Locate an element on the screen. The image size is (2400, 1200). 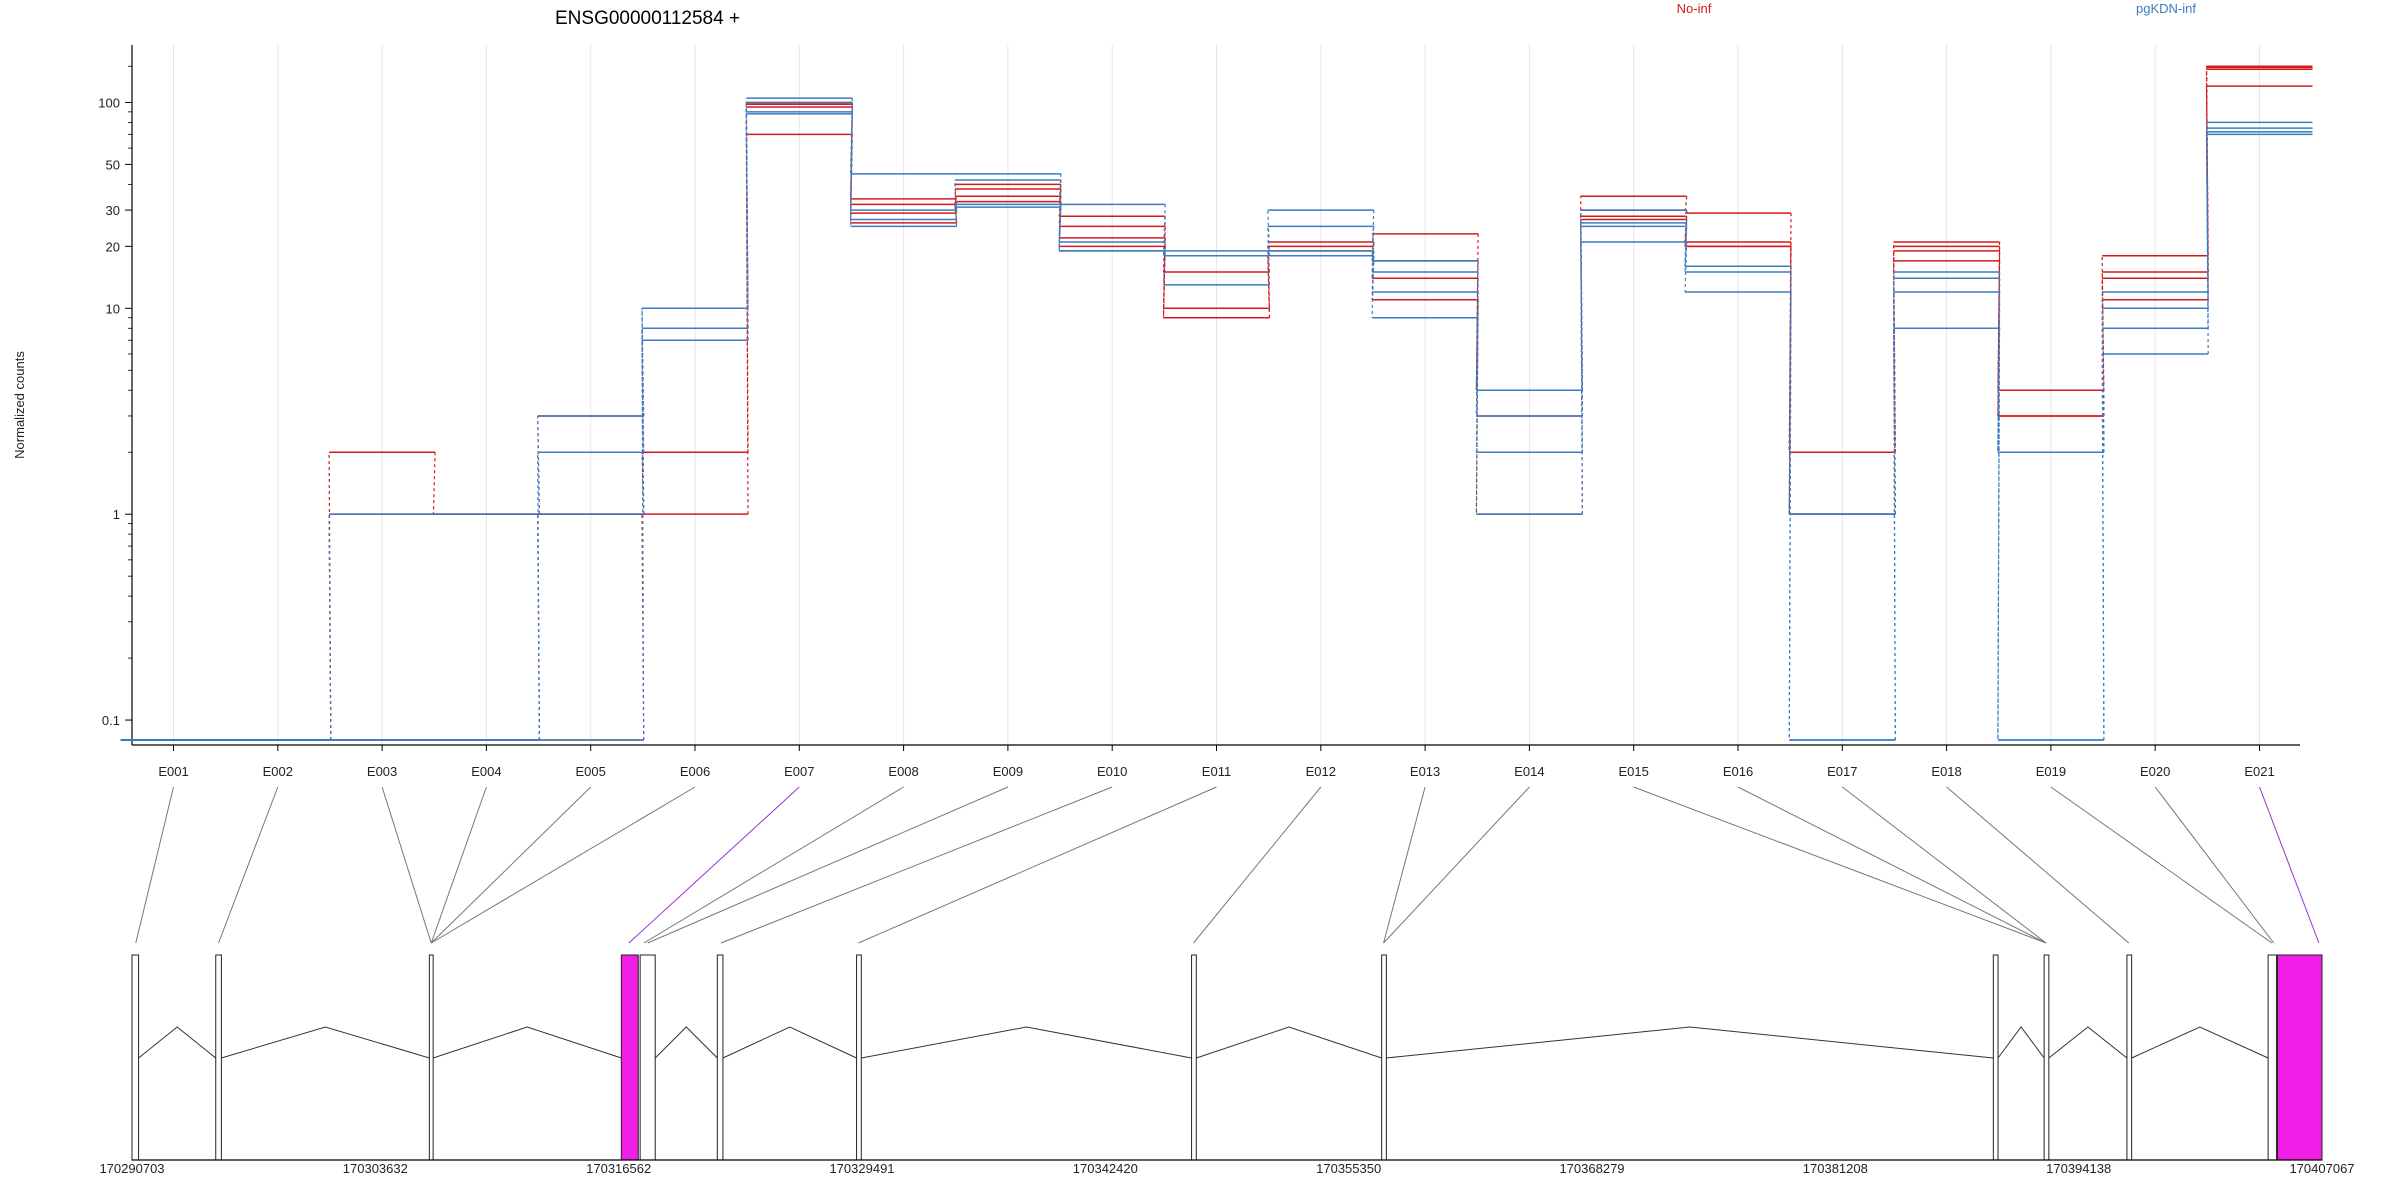
y-tick-label-3: 20 is located at coordinates (113, 246).